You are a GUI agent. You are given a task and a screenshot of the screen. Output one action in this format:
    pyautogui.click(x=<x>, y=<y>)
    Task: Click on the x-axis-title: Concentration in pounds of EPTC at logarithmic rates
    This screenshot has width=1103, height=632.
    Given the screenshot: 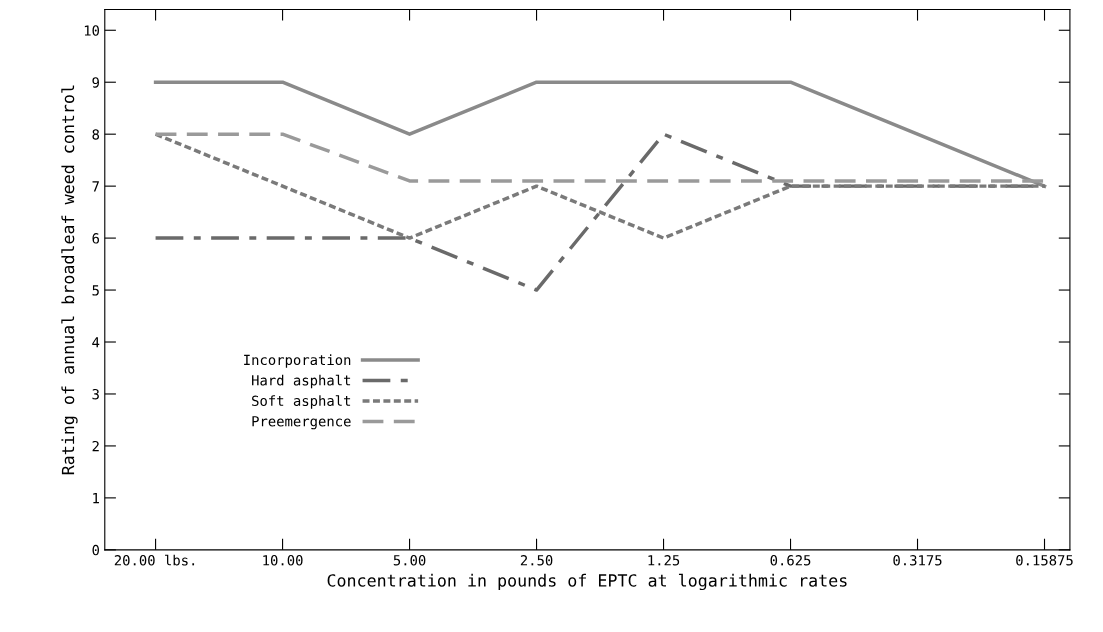 What is the action you would take?
    pyautogui.click(x=587, y=582)
    